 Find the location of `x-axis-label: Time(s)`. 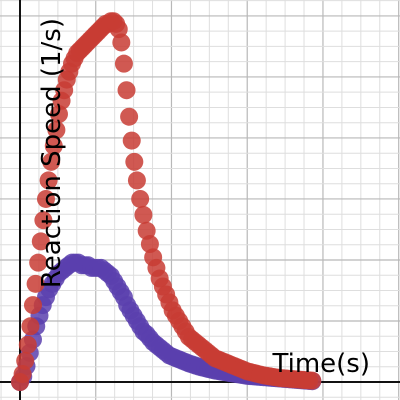

x-axis-label: Time(s) is located at coordinates (321, 364).